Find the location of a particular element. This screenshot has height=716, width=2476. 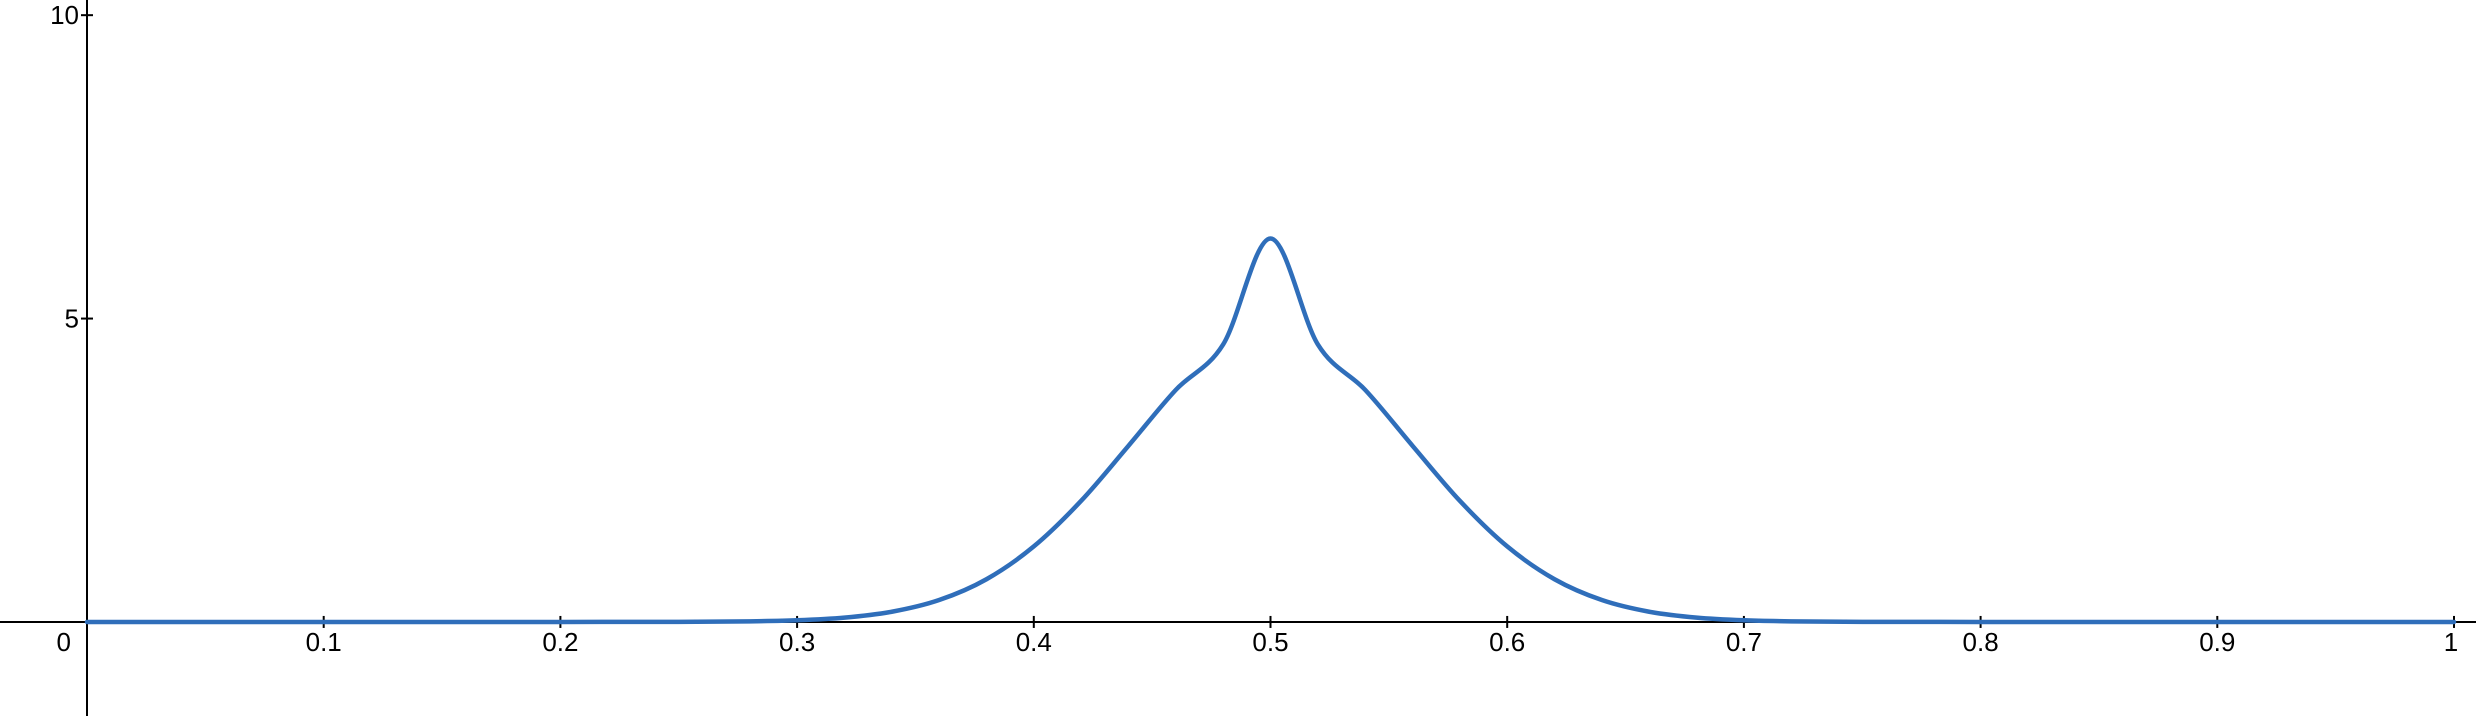

x-tick-label: 0.6 is located at coordinates (1507, 642).